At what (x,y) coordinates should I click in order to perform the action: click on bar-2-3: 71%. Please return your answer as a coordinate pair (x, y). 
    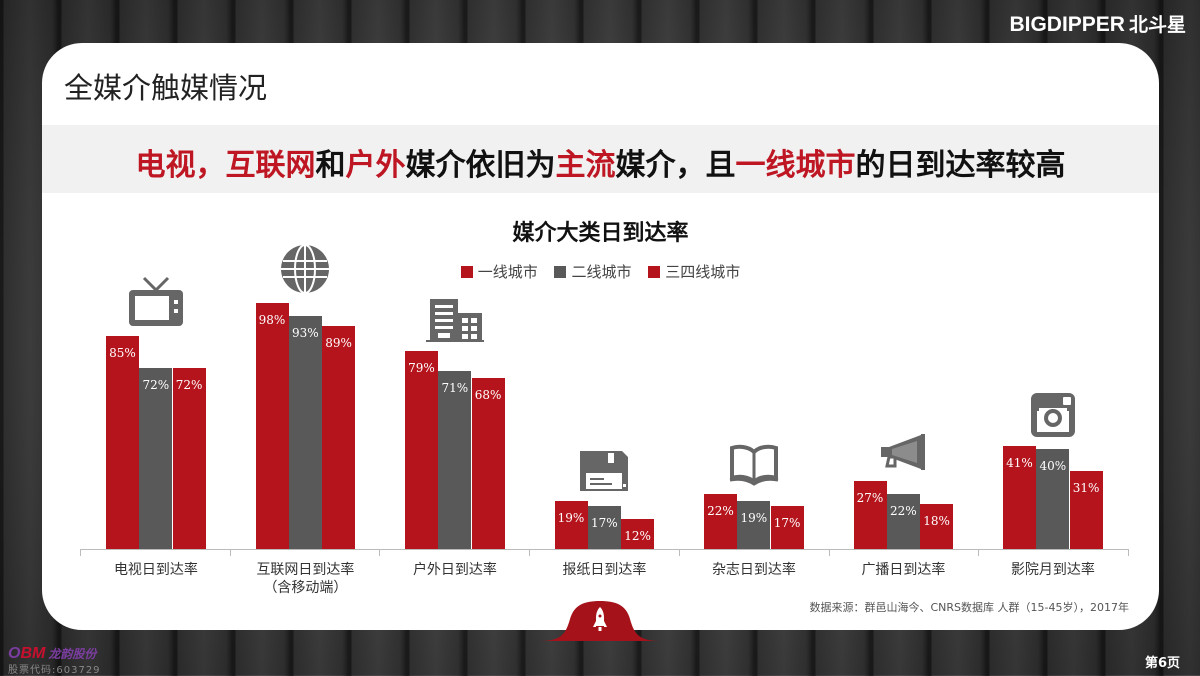
    Looking at the image, I should click on (455, 459).